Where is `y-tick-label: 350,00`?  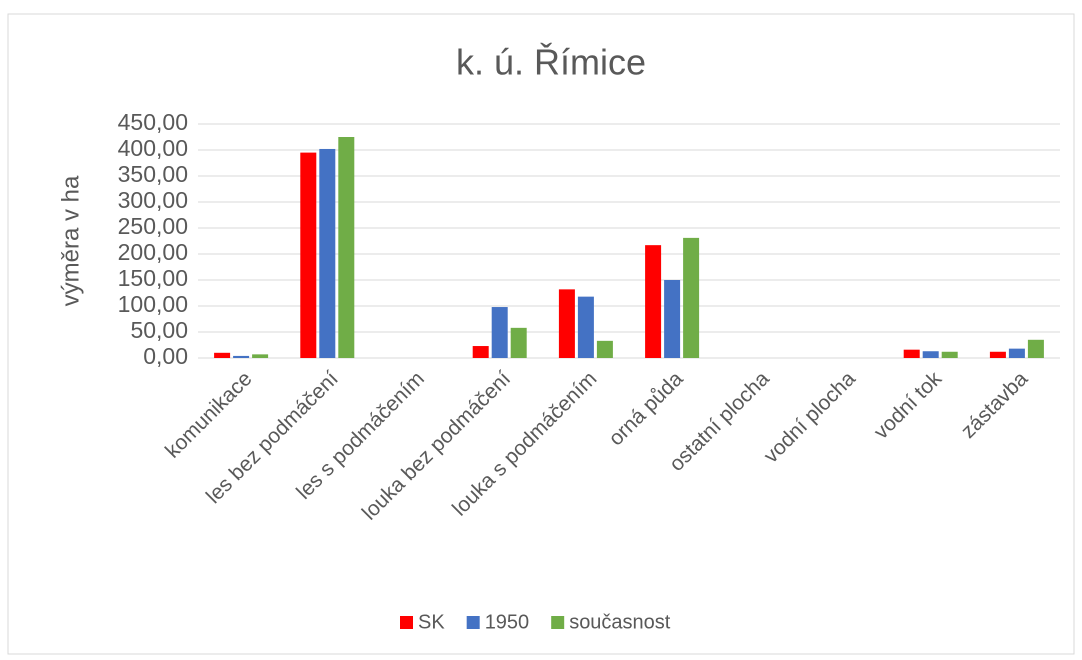 y-tick-label: 350,00 is located at coordinates (153, 174).